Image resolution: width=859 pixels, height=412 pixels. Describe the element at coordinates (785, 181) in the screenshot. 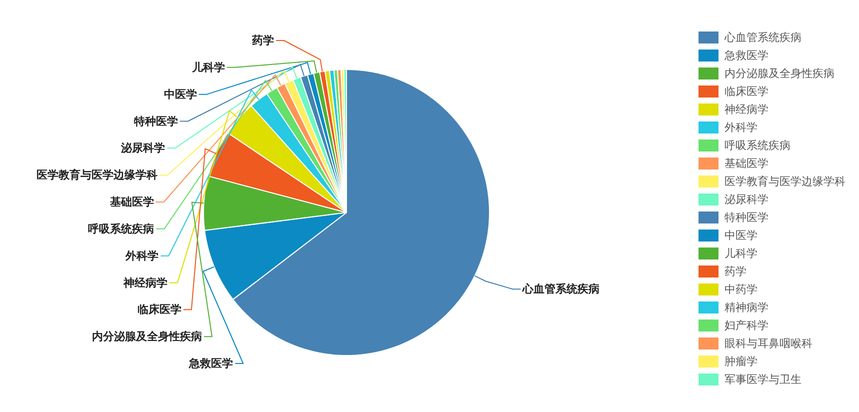

I see `legend-label: 医学教育与医学边缘学科` at that location.